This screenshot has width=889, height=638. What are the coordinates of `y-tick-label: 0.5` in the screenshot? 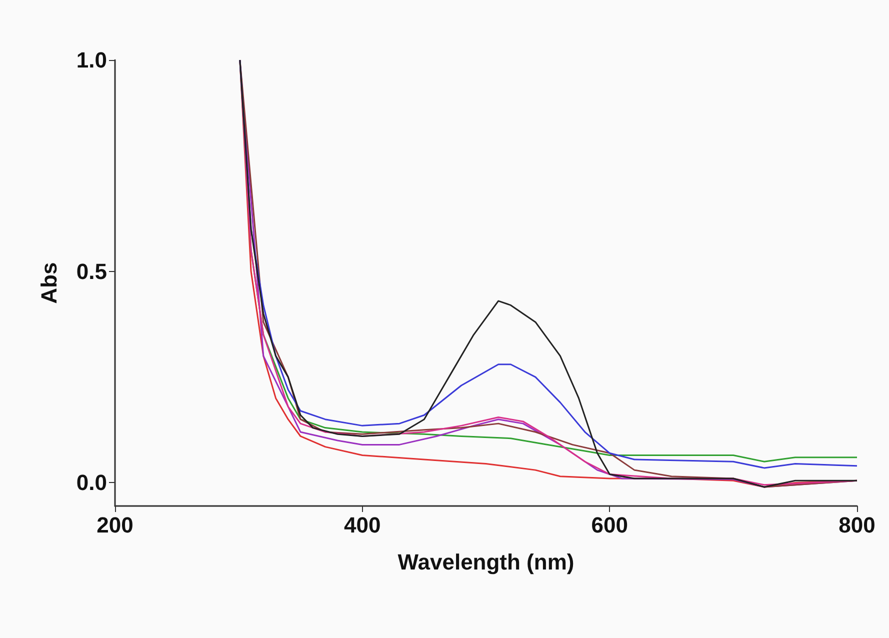 It's located at (91, 271).